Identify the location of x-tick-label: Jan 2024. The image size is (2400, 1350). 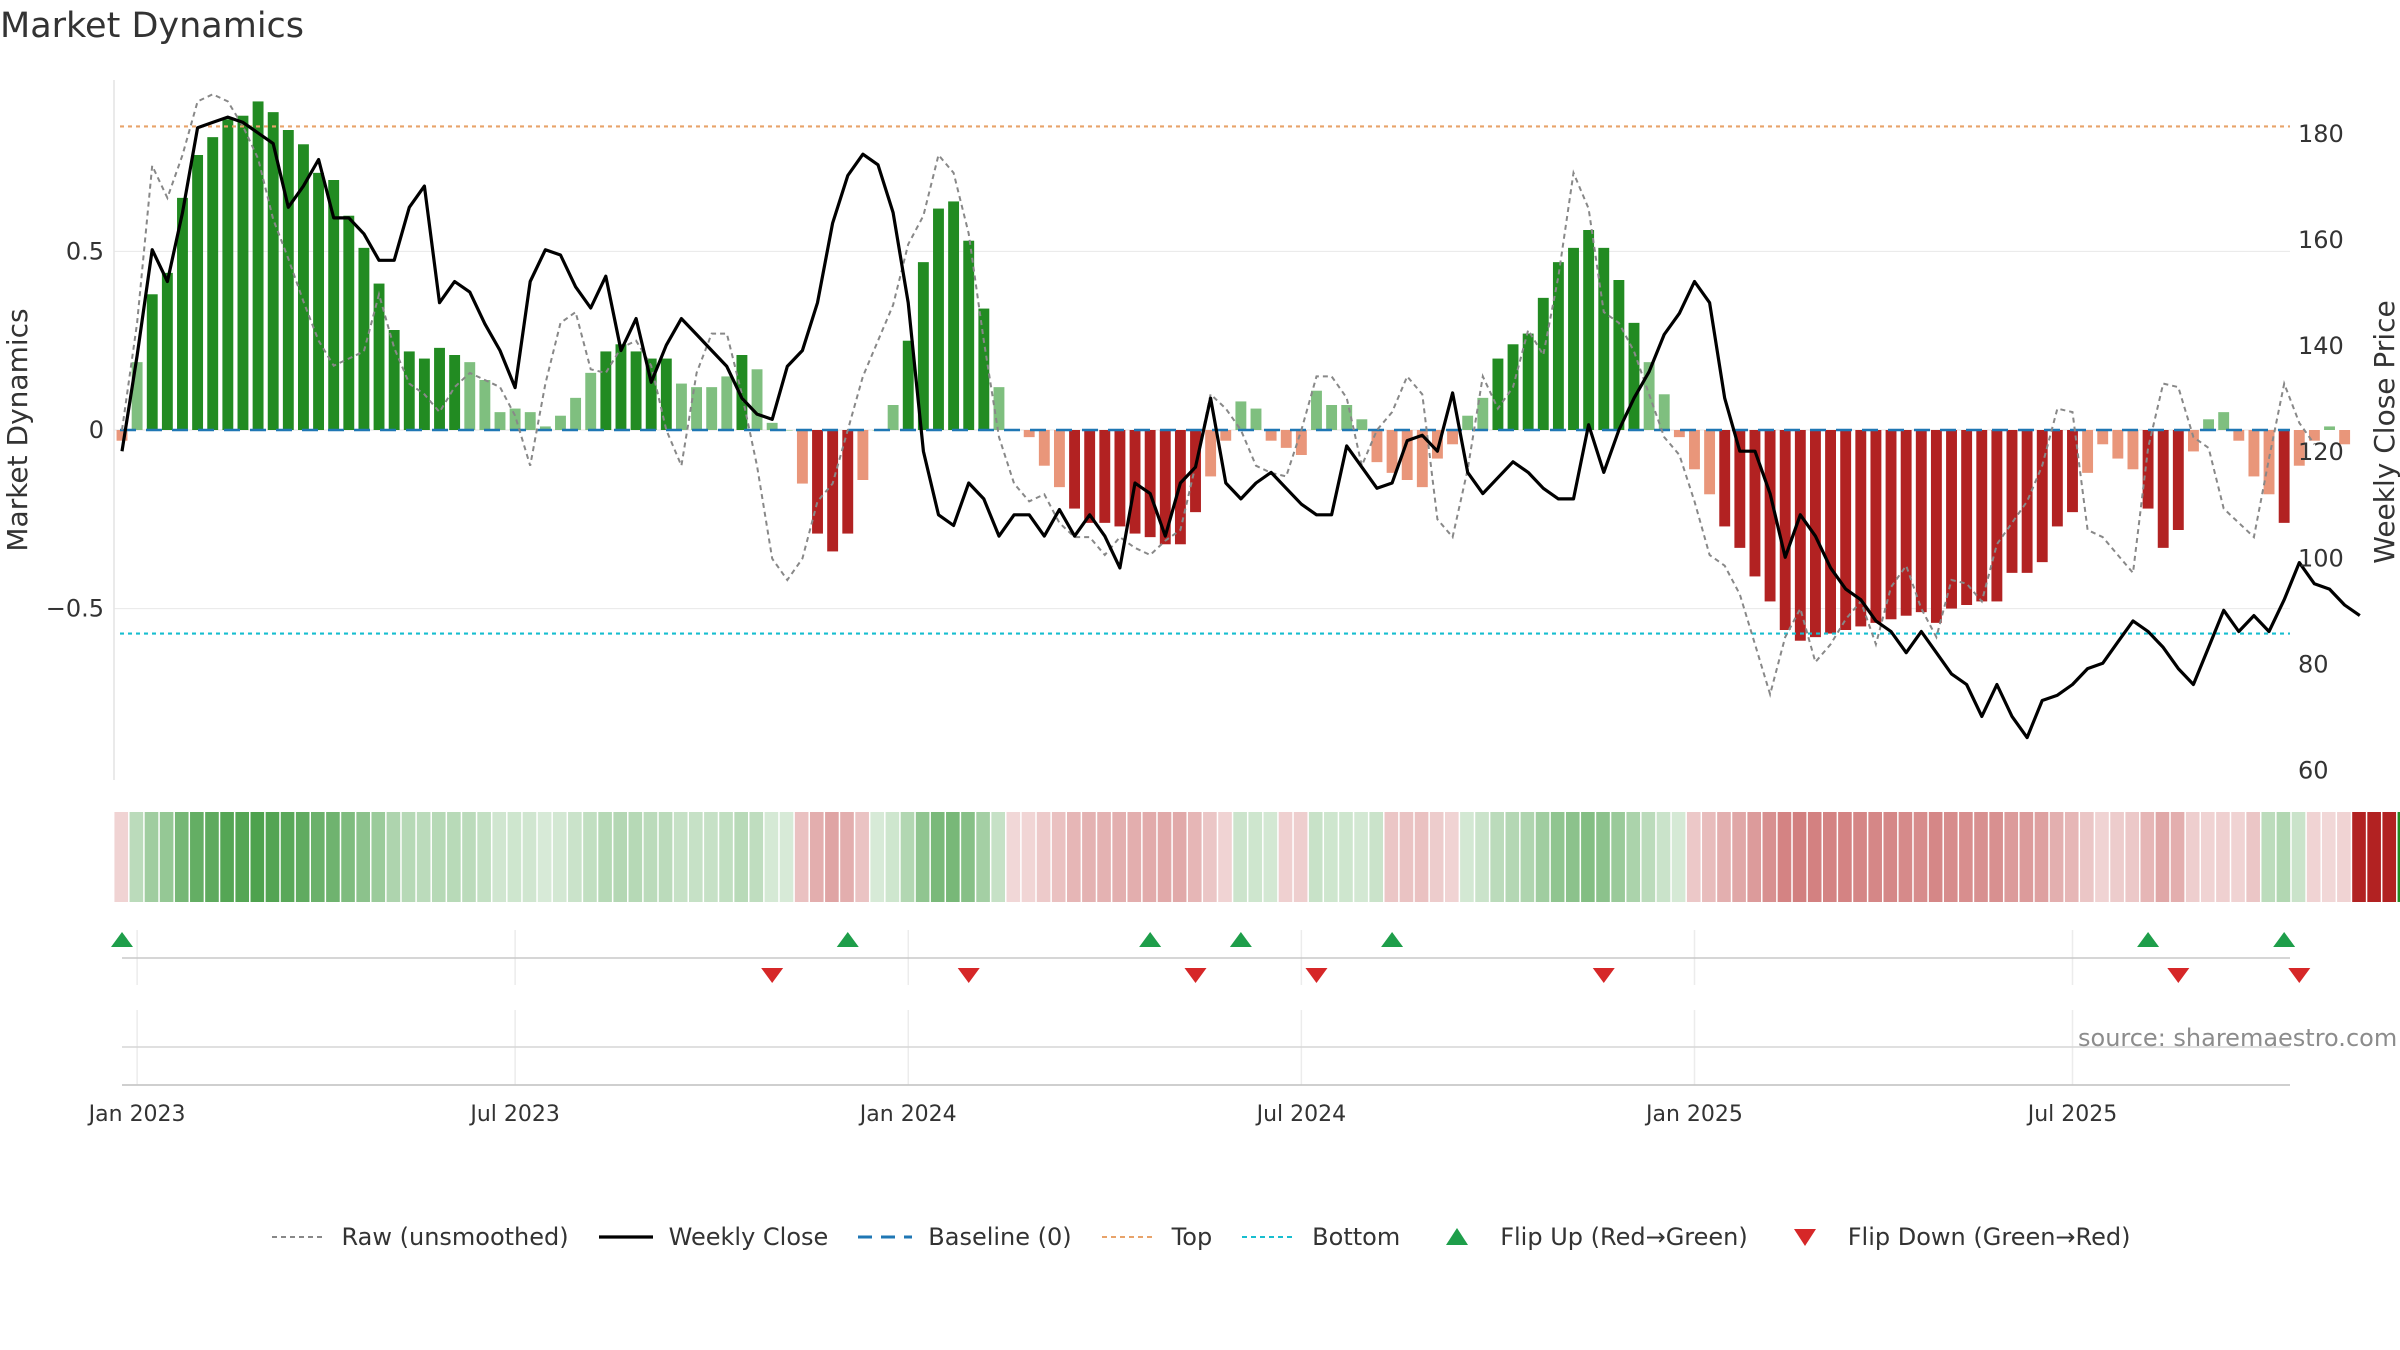
(907, 1114).